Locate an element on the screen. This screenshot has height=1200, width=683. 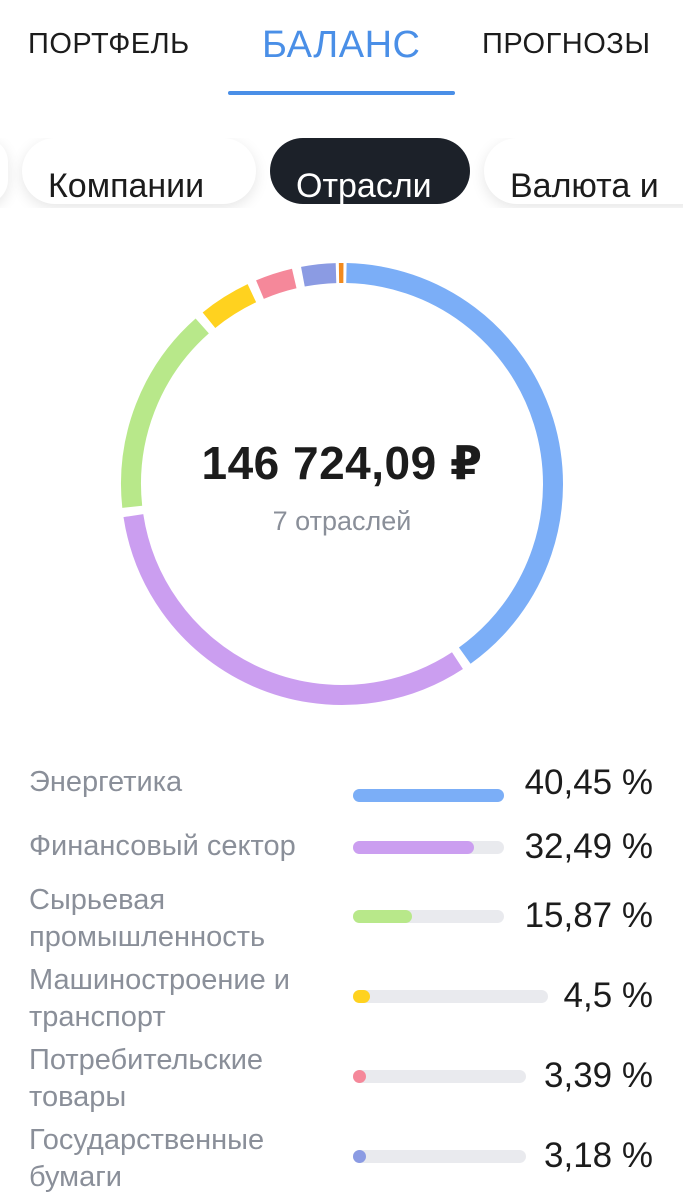
top-tab-bar: ПОРТФЕЛЬ БАЛАНС ПРОГНОЗЫ is located at coordinates (341, 50).